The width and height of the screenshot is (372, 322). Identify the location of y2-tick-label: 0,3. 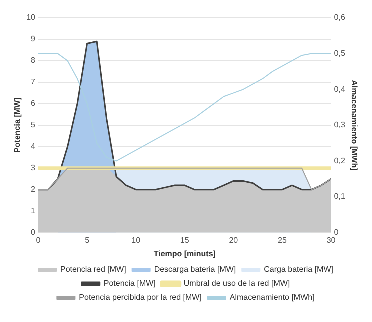
(340, 125).